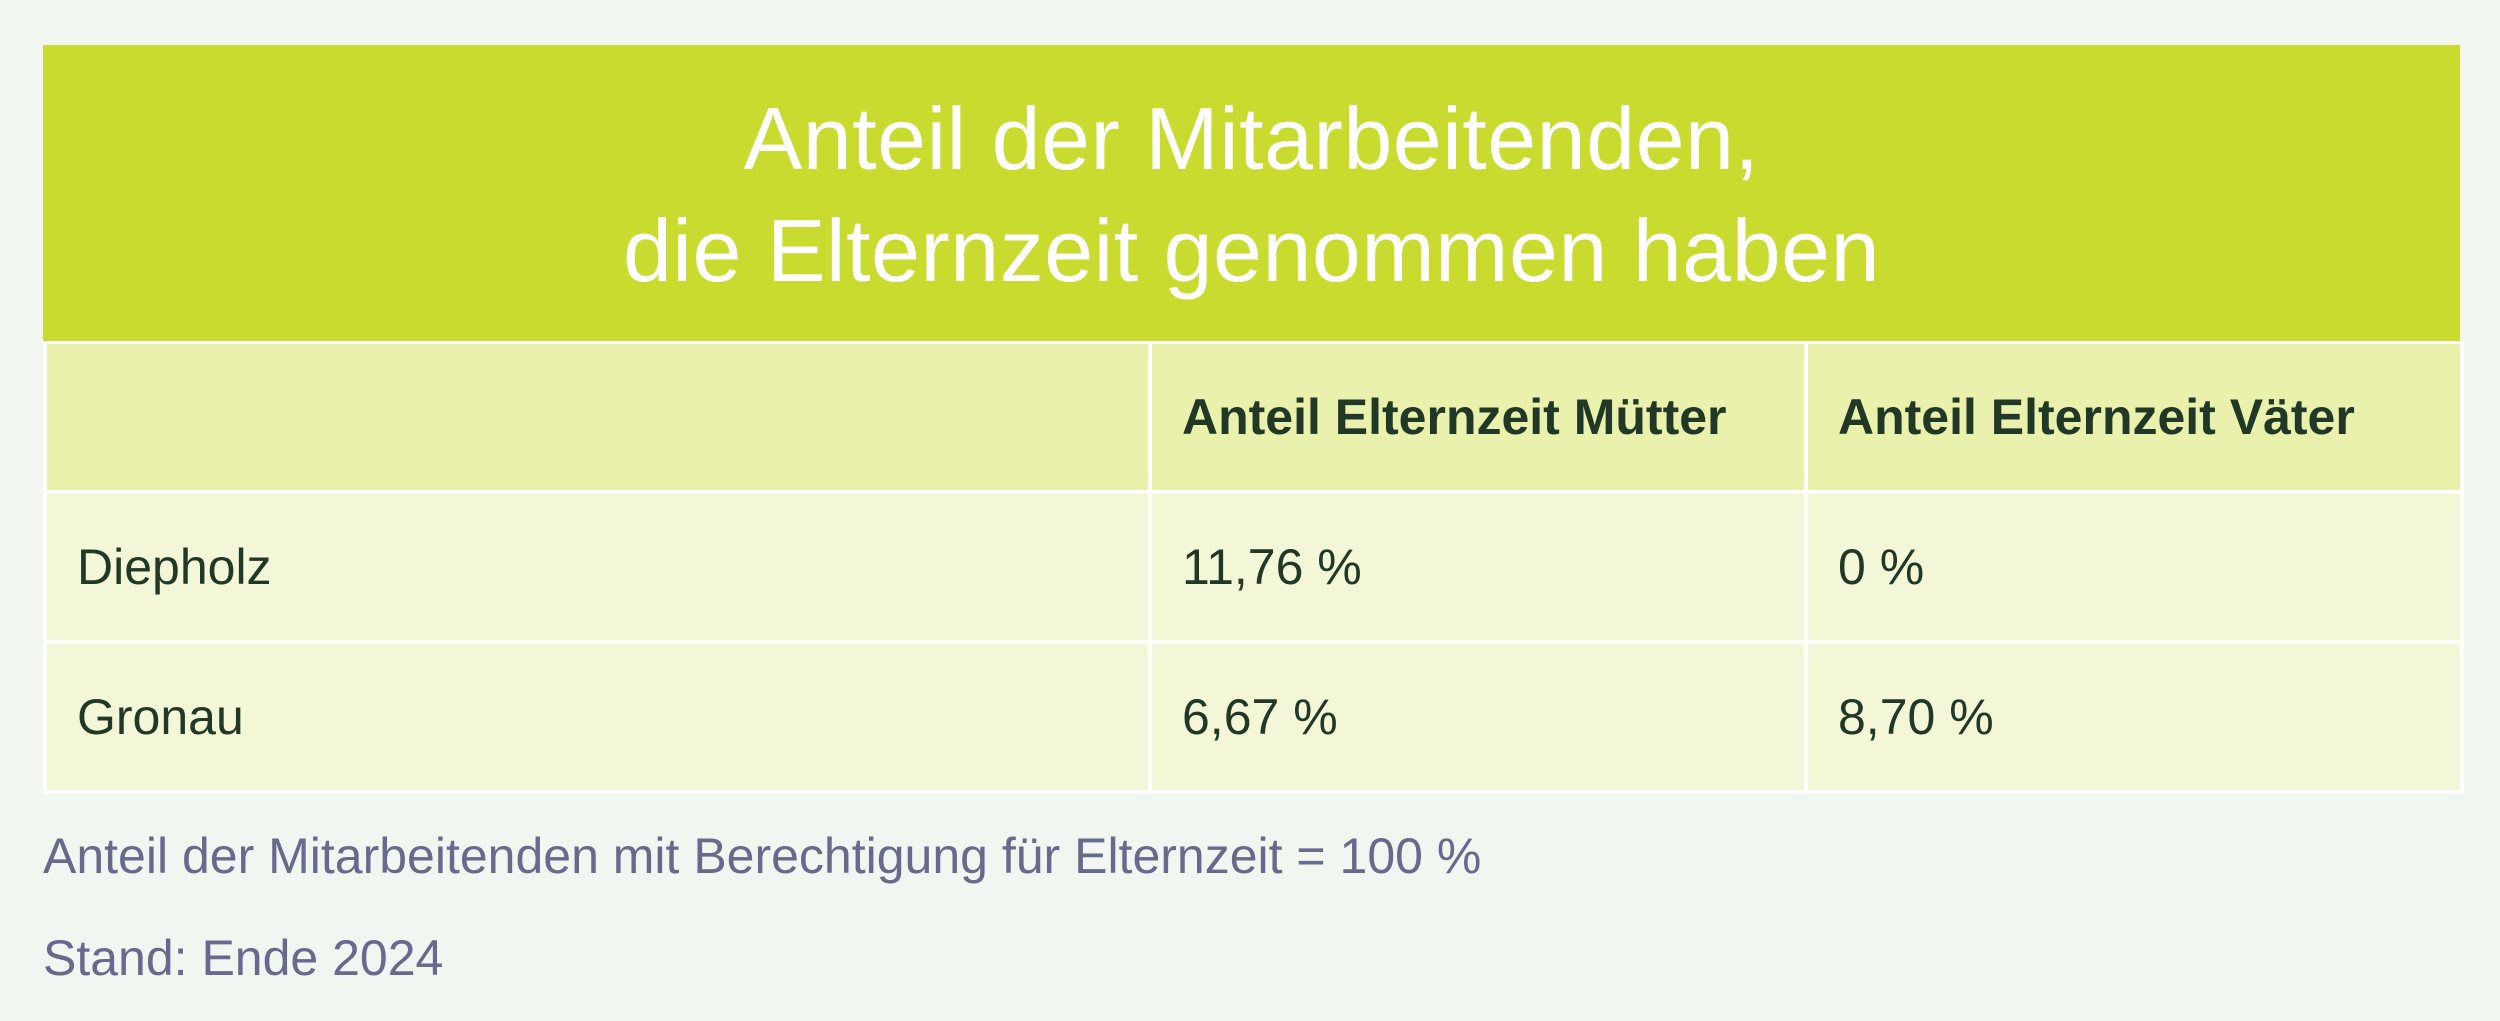  I want to click on table-title-line-2: die Elternzeit genommen haben, so click(1251, 250).